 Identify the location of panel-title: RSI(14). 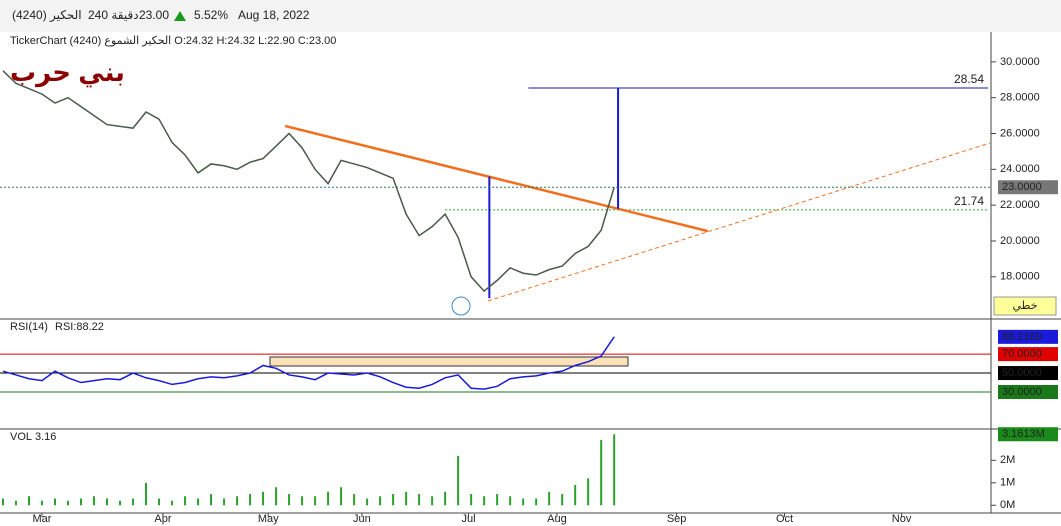
(29, 327).